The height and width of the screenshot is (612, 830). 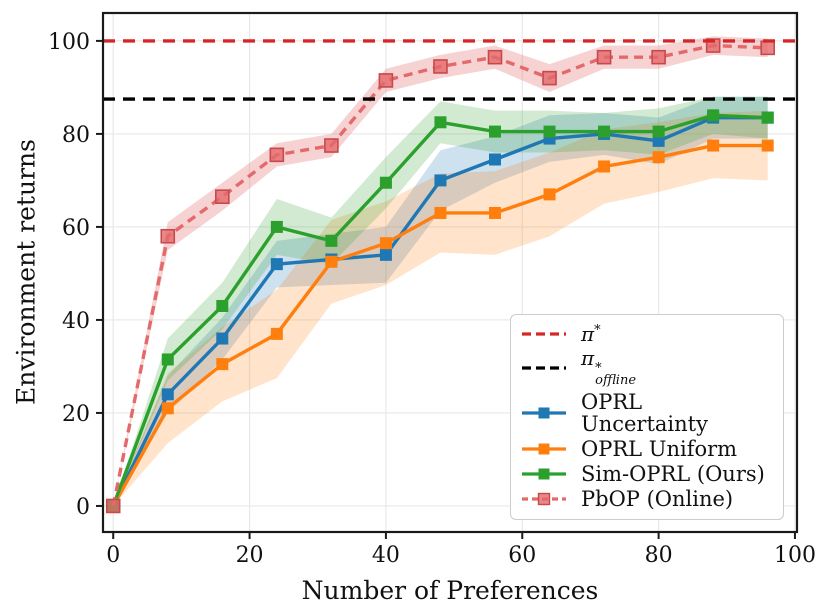 What do you see at coordinates (450, 590) in the screenshot?
I see `x-axis-label: Number of Preferences` at bounding box center [450, 590].